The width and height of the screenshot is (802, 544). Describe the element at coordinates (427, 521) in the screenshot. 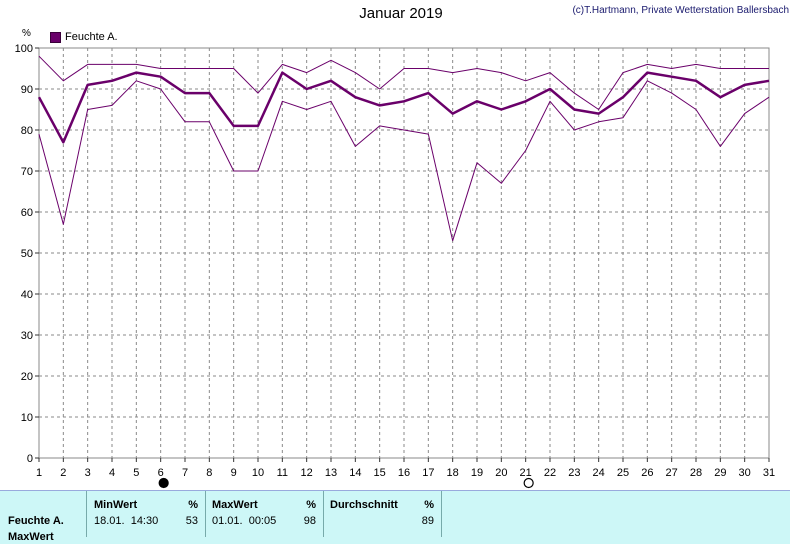

I see `avg-value: 89` at that location.